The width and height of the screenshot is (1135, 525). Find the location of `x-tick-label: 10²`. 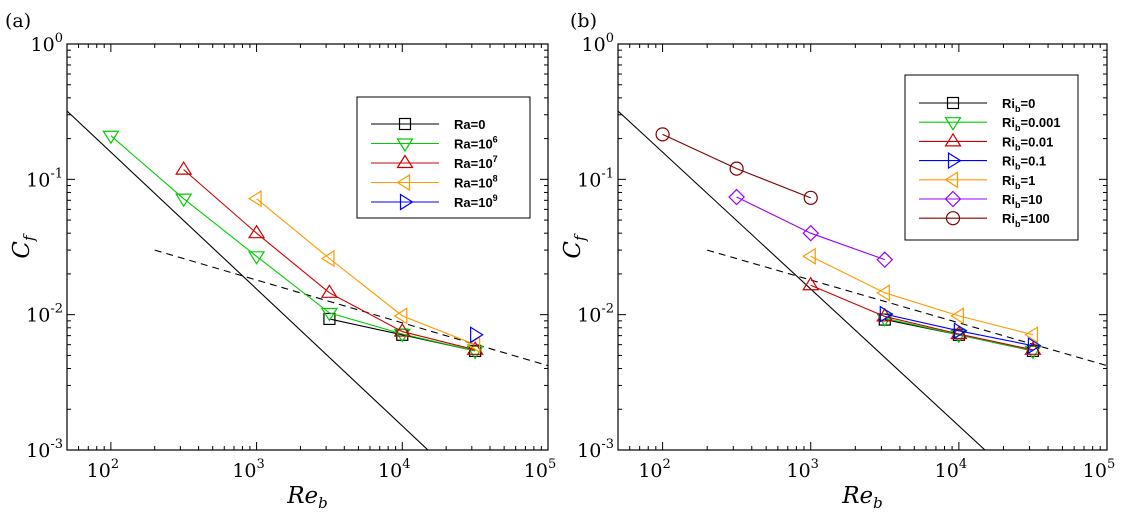

x-tick-label: 10² is located at coordinates (654, 469).